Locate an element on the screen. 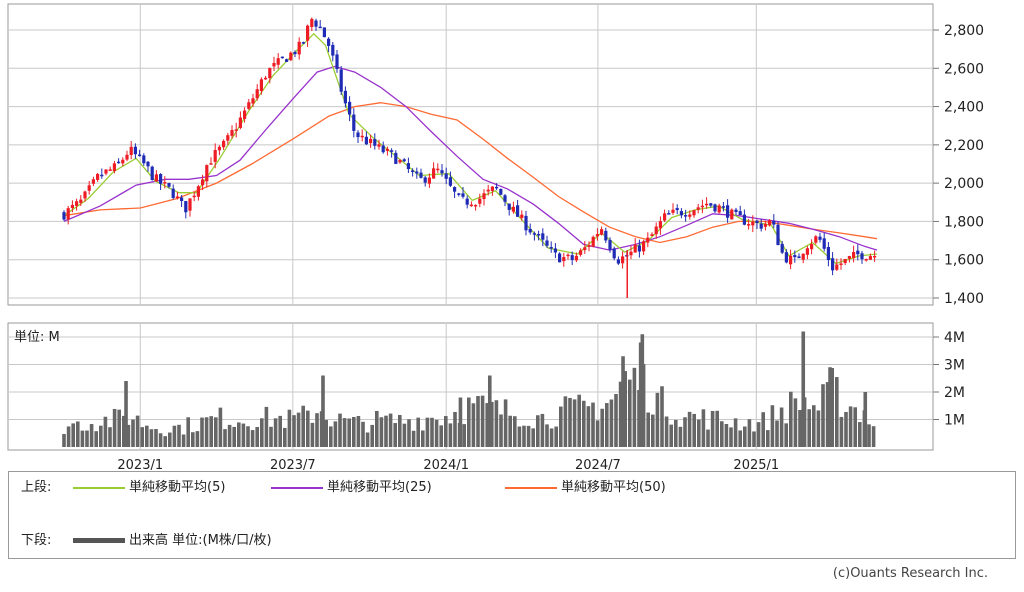 The height and width of the screenshot is (592, 1024). y-tick-label: 2,800 is located at coordinates (964, 31).